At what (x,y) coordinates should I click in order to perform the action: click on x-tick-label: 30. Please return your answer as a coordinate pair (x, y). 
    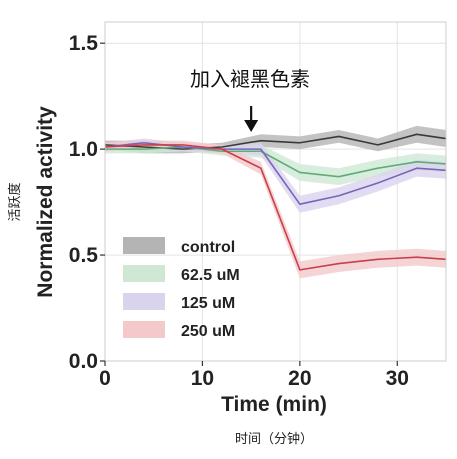
    Looking at the image, I should click on (397, 378).